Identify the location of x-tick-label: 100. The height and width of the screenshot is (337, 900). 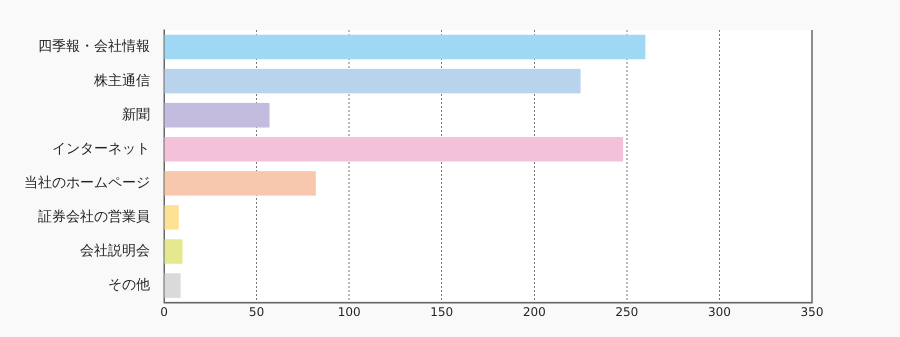
(349, 311).